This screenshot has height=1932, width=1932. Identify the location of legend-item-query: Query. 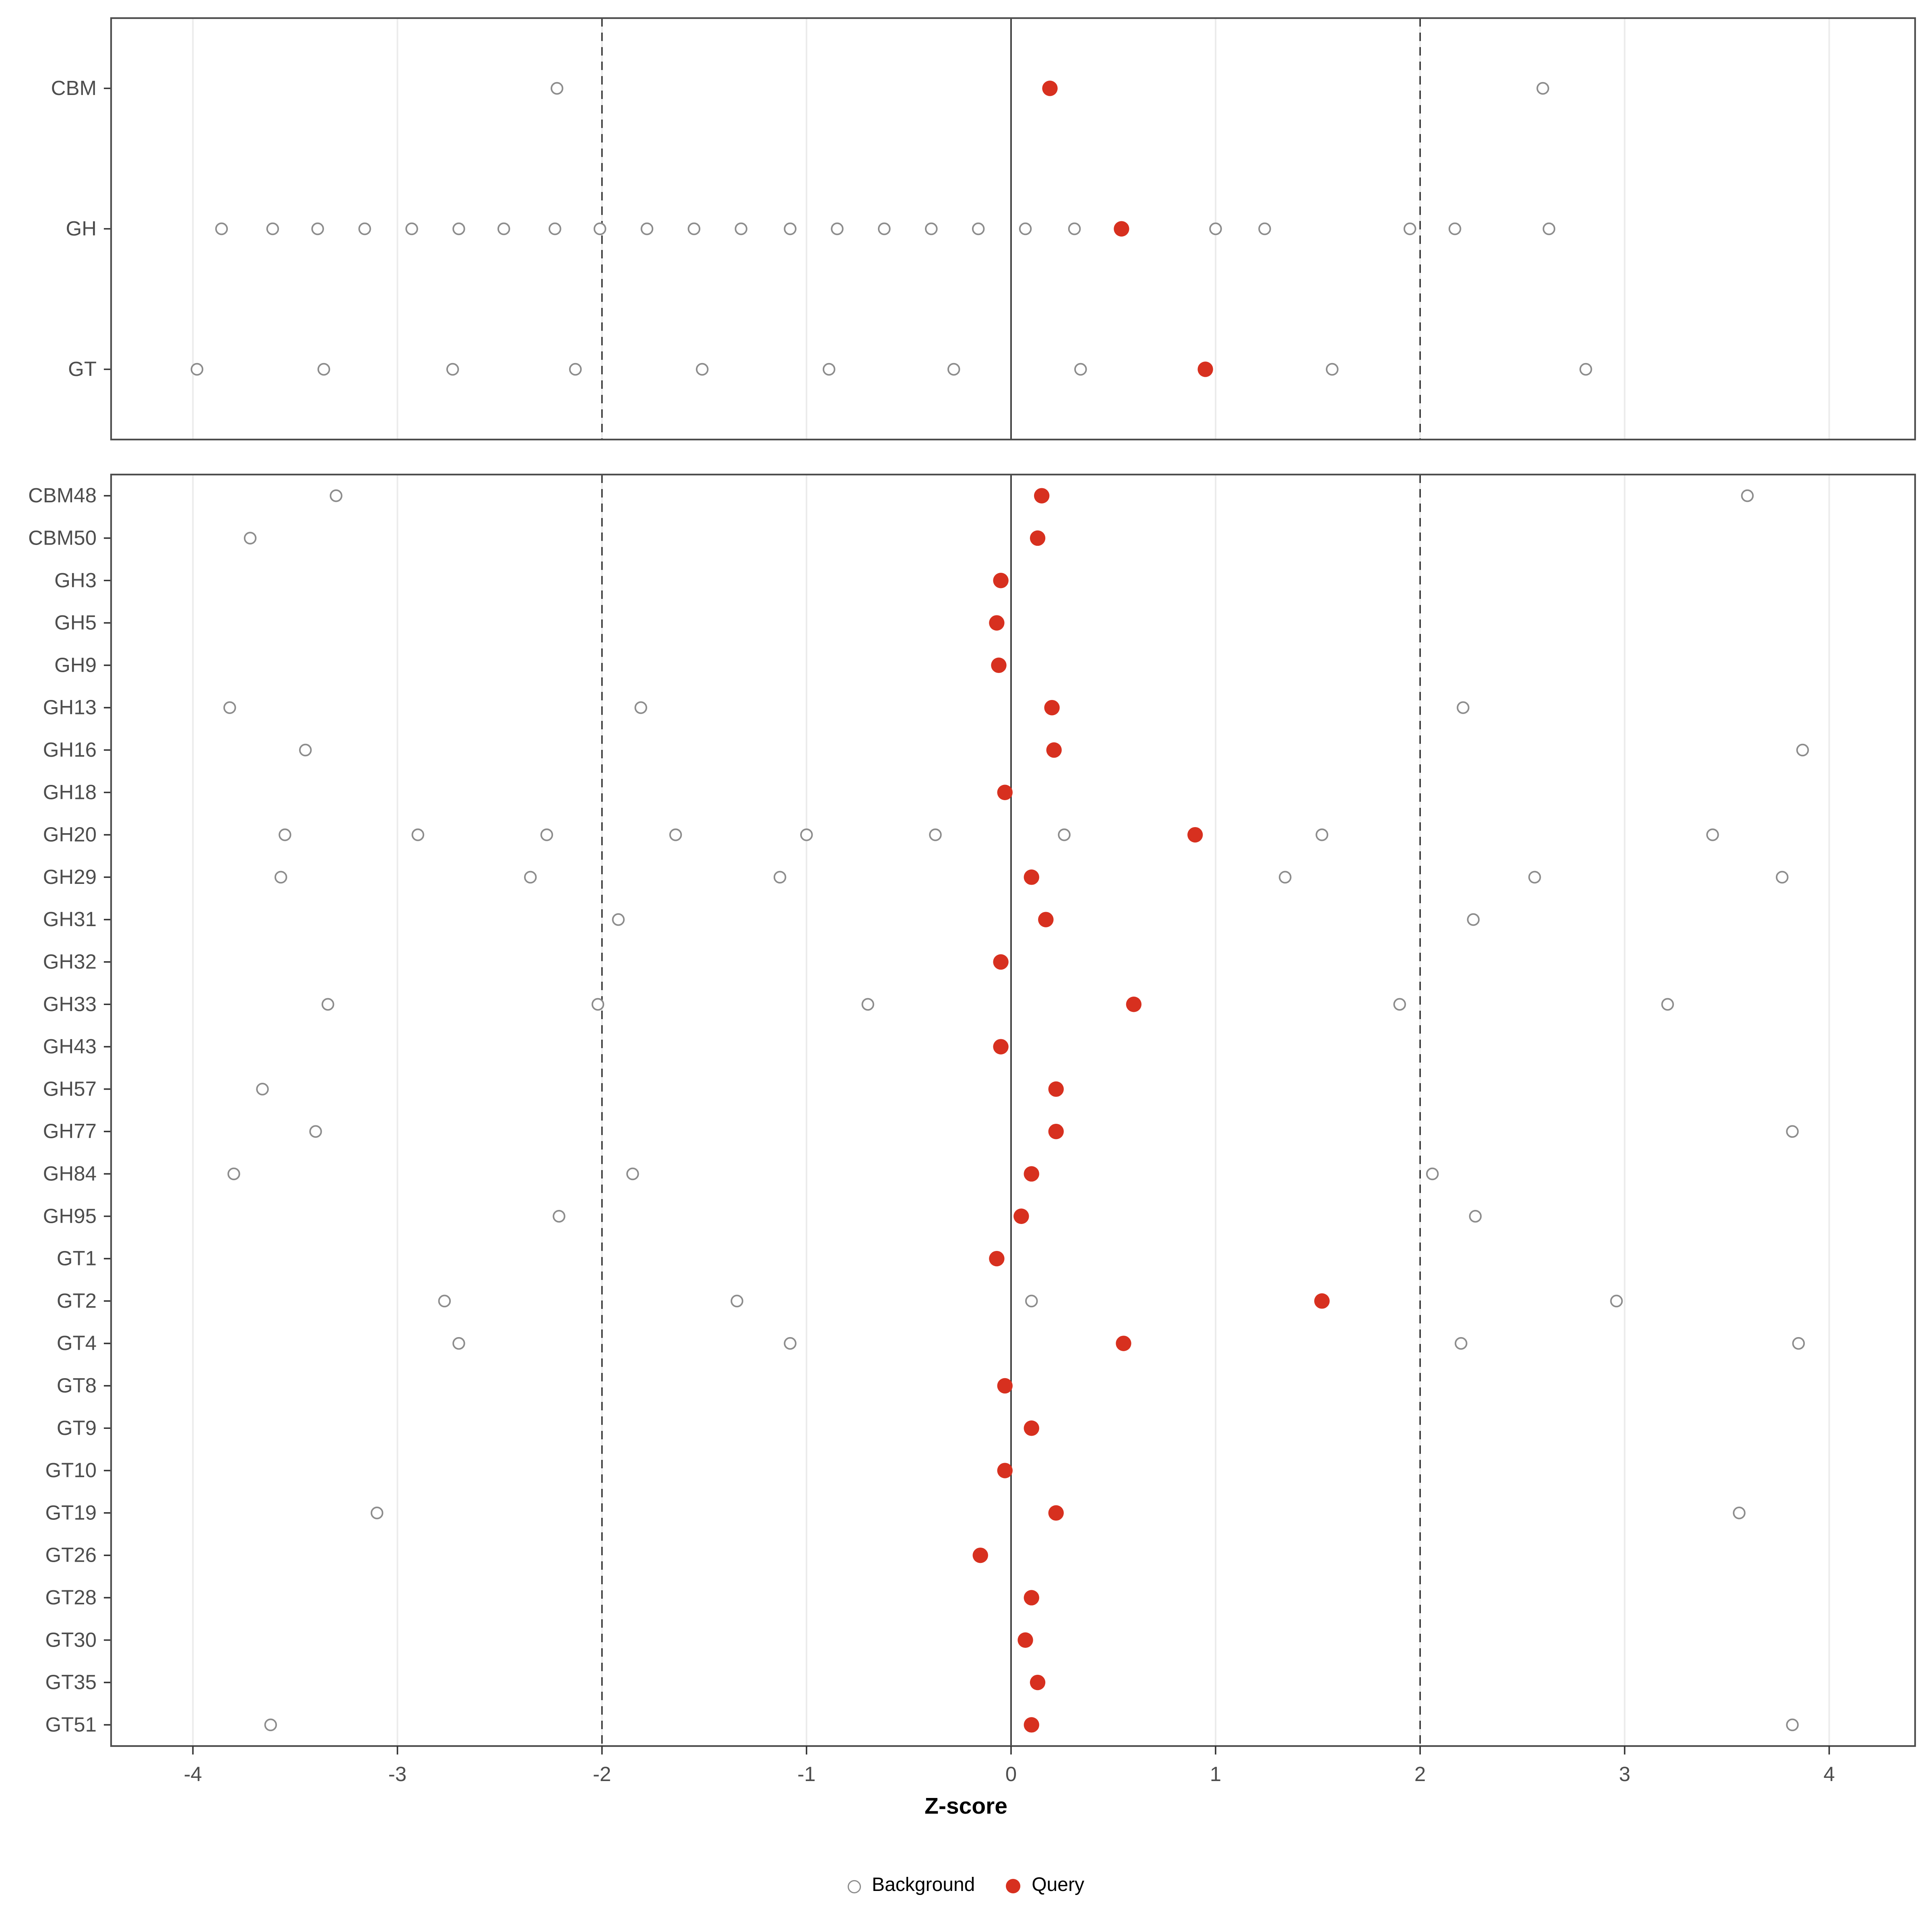
(1045, 1886).